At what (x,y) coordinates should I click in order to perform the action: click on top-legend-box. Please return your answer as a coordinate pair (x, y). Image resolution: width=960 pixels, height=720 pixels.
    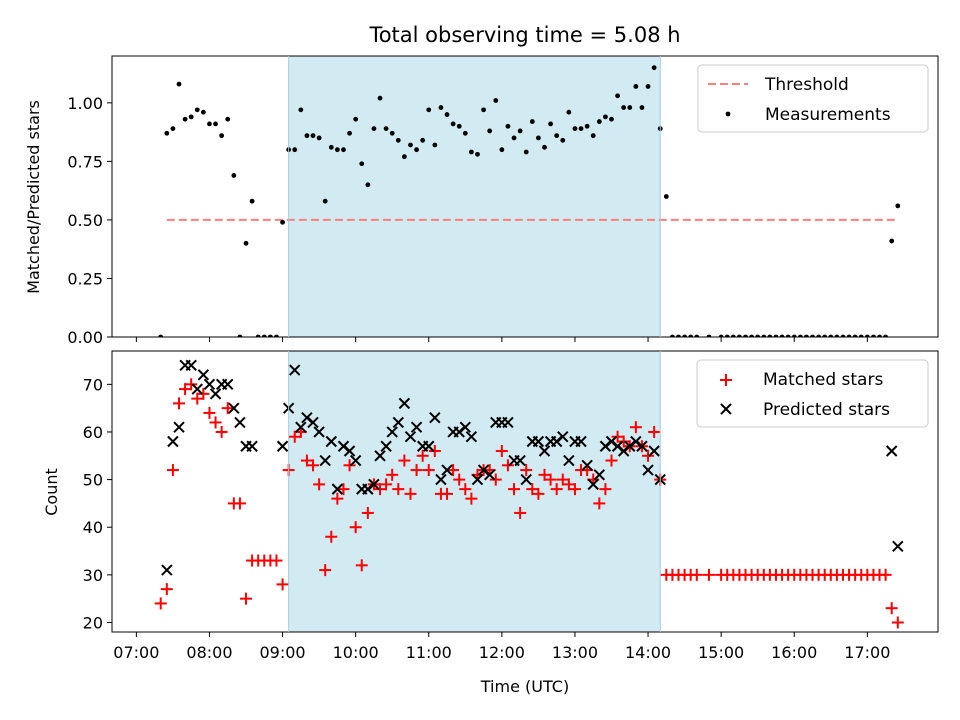
    Looking at the image, I should click on (813, 98).